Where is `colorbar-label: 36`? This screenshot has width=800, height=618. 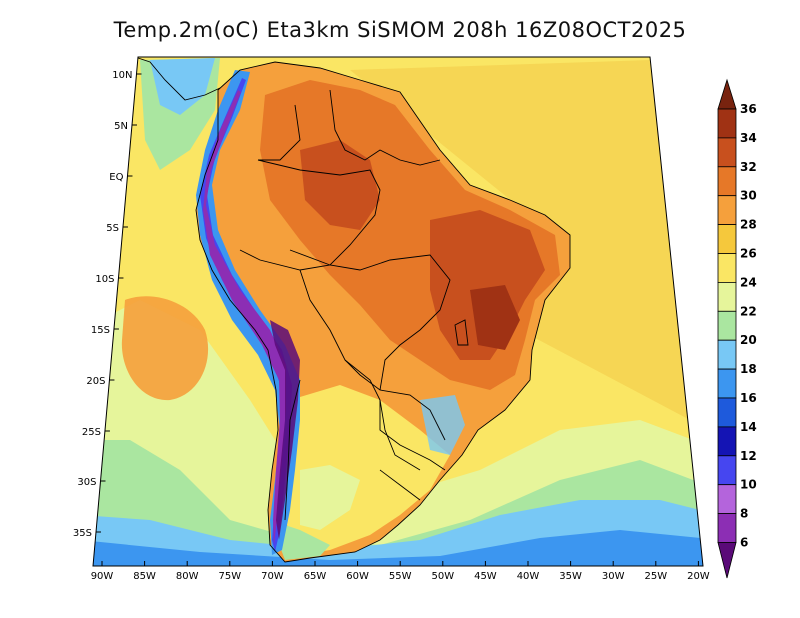 colorbar-label: 36 is located at coordinates (748, 109).